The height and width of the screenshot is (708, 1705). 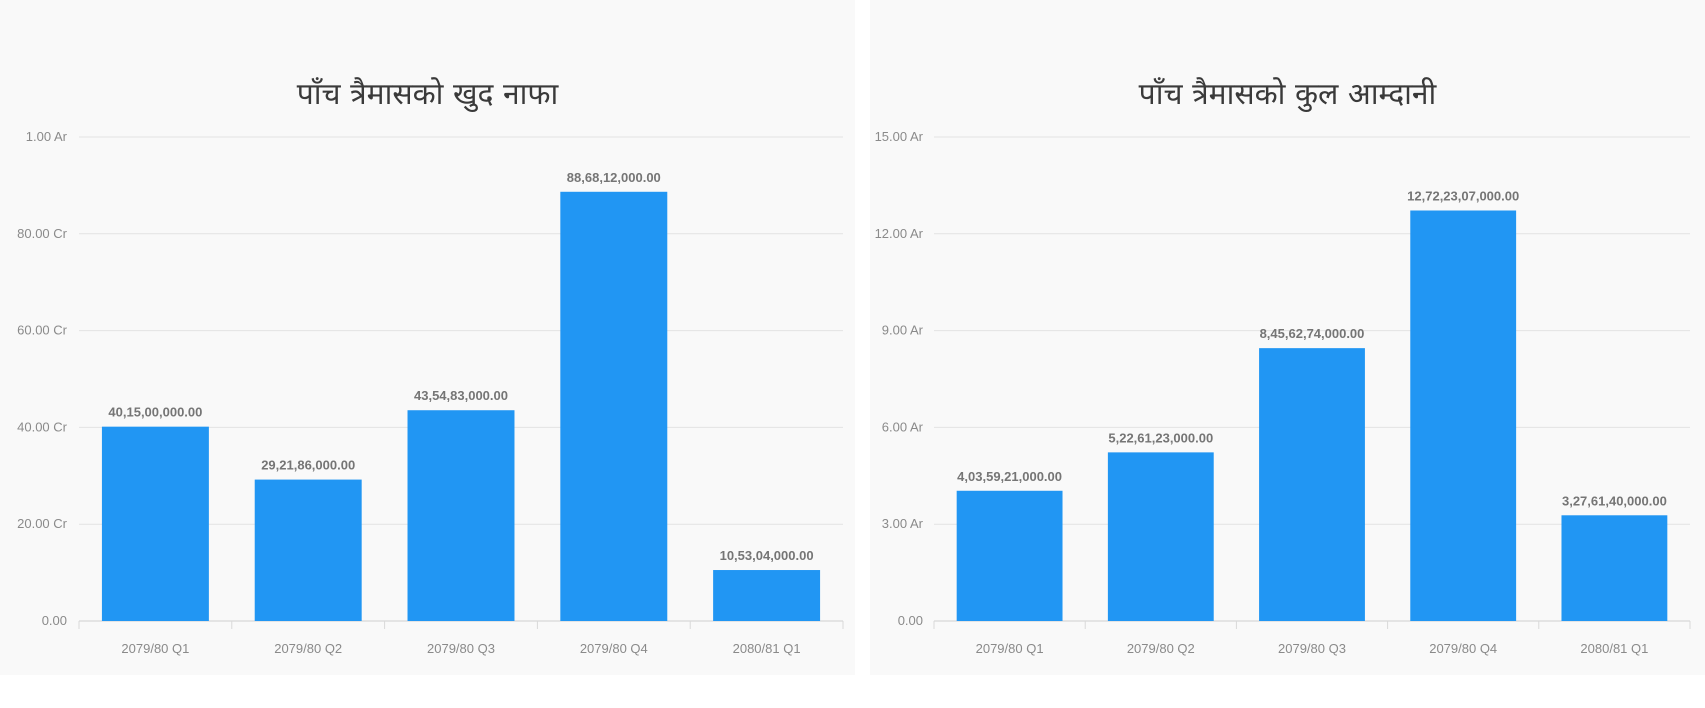 I want to click on data-label: 3,27,61,40,000.00, so click(x=1614, y=500).